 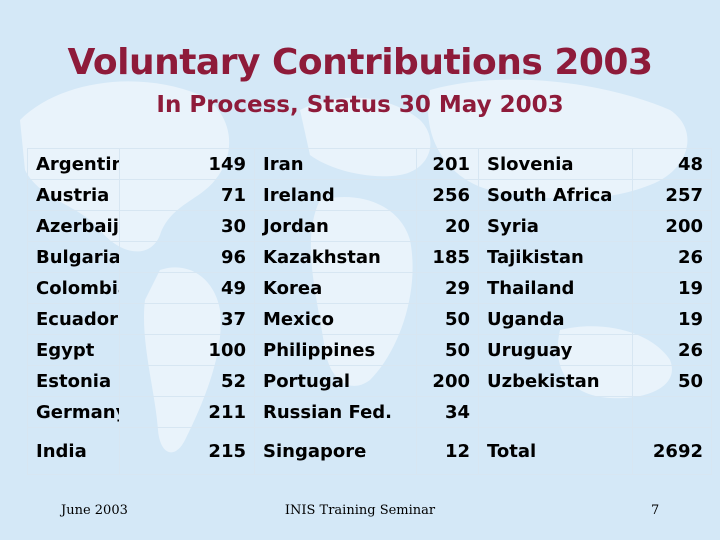 I want to click on country-cell, so click(x=555, y=412).